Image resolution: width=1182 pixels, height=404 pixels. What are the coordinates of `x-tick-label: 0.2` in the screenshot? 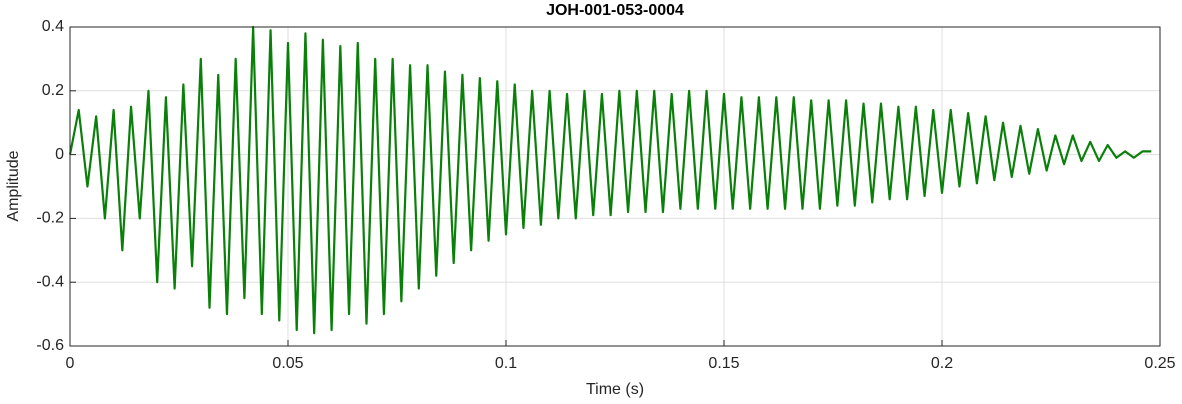 It's located at (942, 363).